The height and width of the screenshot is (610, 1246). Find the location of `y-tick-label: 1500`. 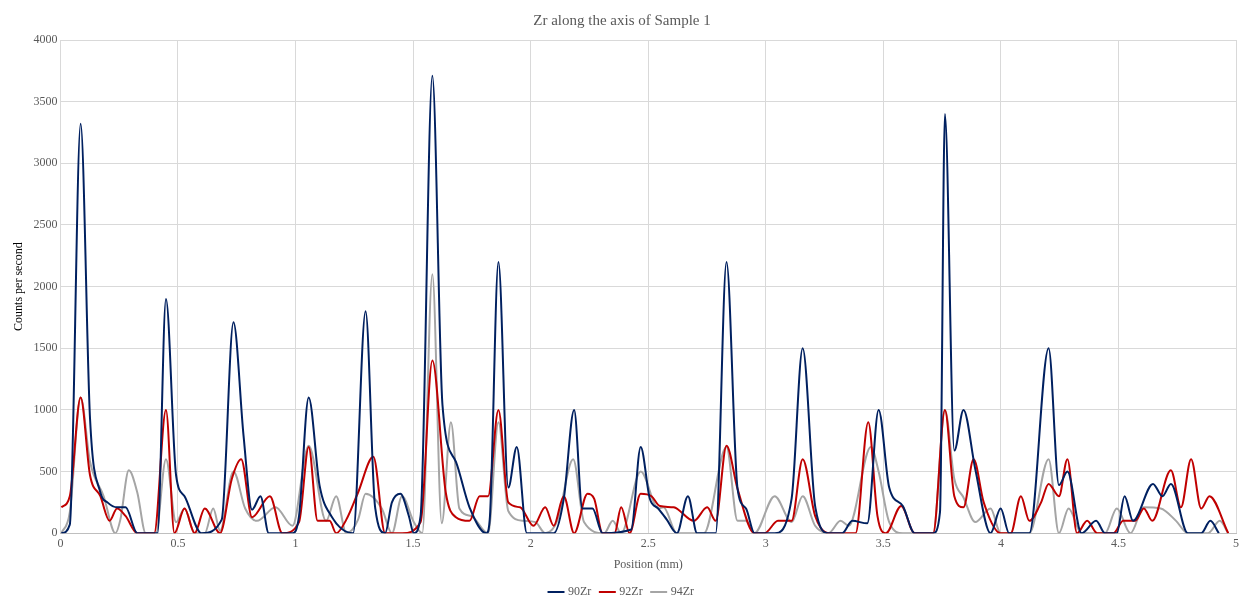

y-tick-label: 1500 is located at coordinates (45, 347).